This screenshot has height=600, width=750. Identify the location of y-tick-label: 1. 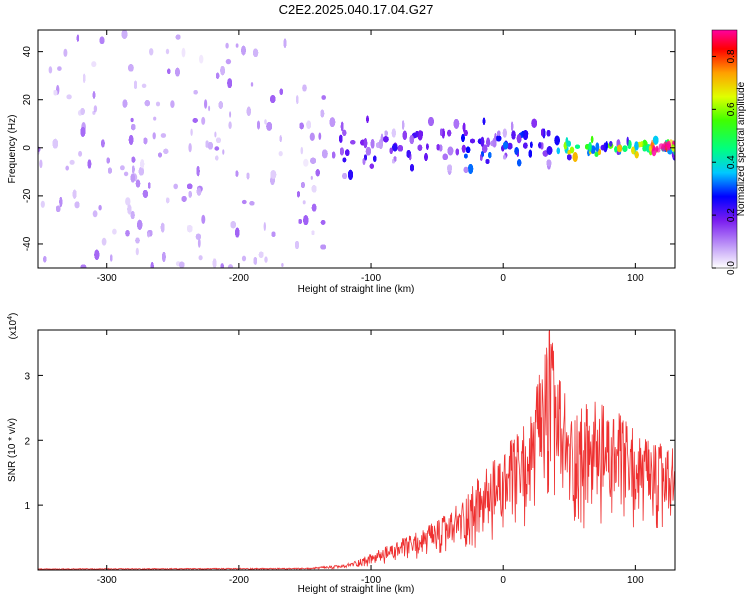
(27, 506).